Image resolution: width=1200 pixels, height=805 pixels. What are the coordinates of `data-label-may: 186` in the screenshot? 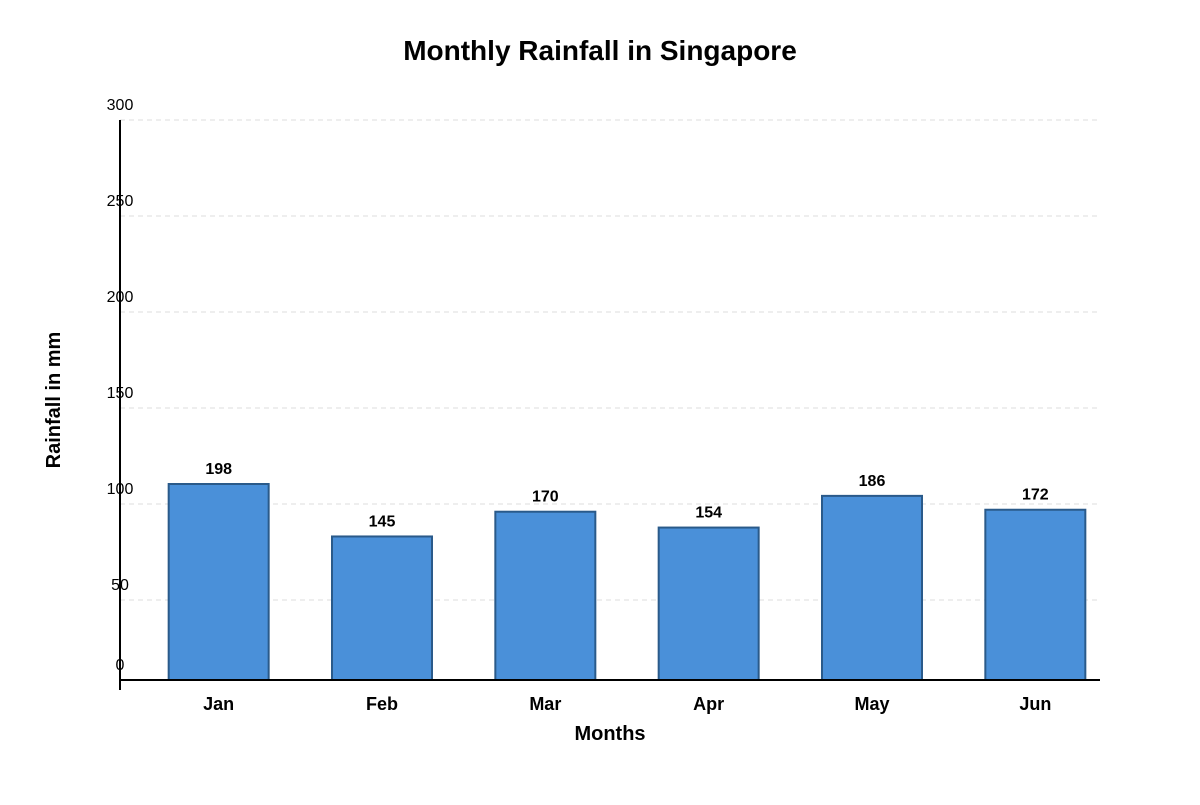 It's located at (872, 481).